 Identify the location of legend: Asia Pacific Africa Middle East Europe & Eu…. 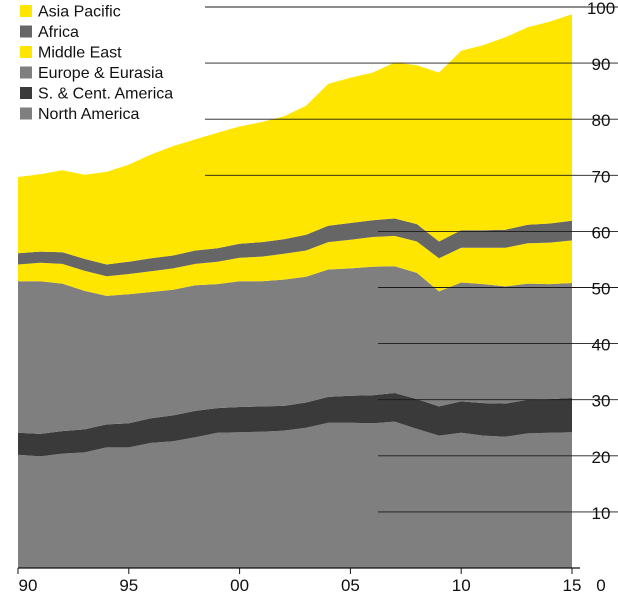
(96, 63).